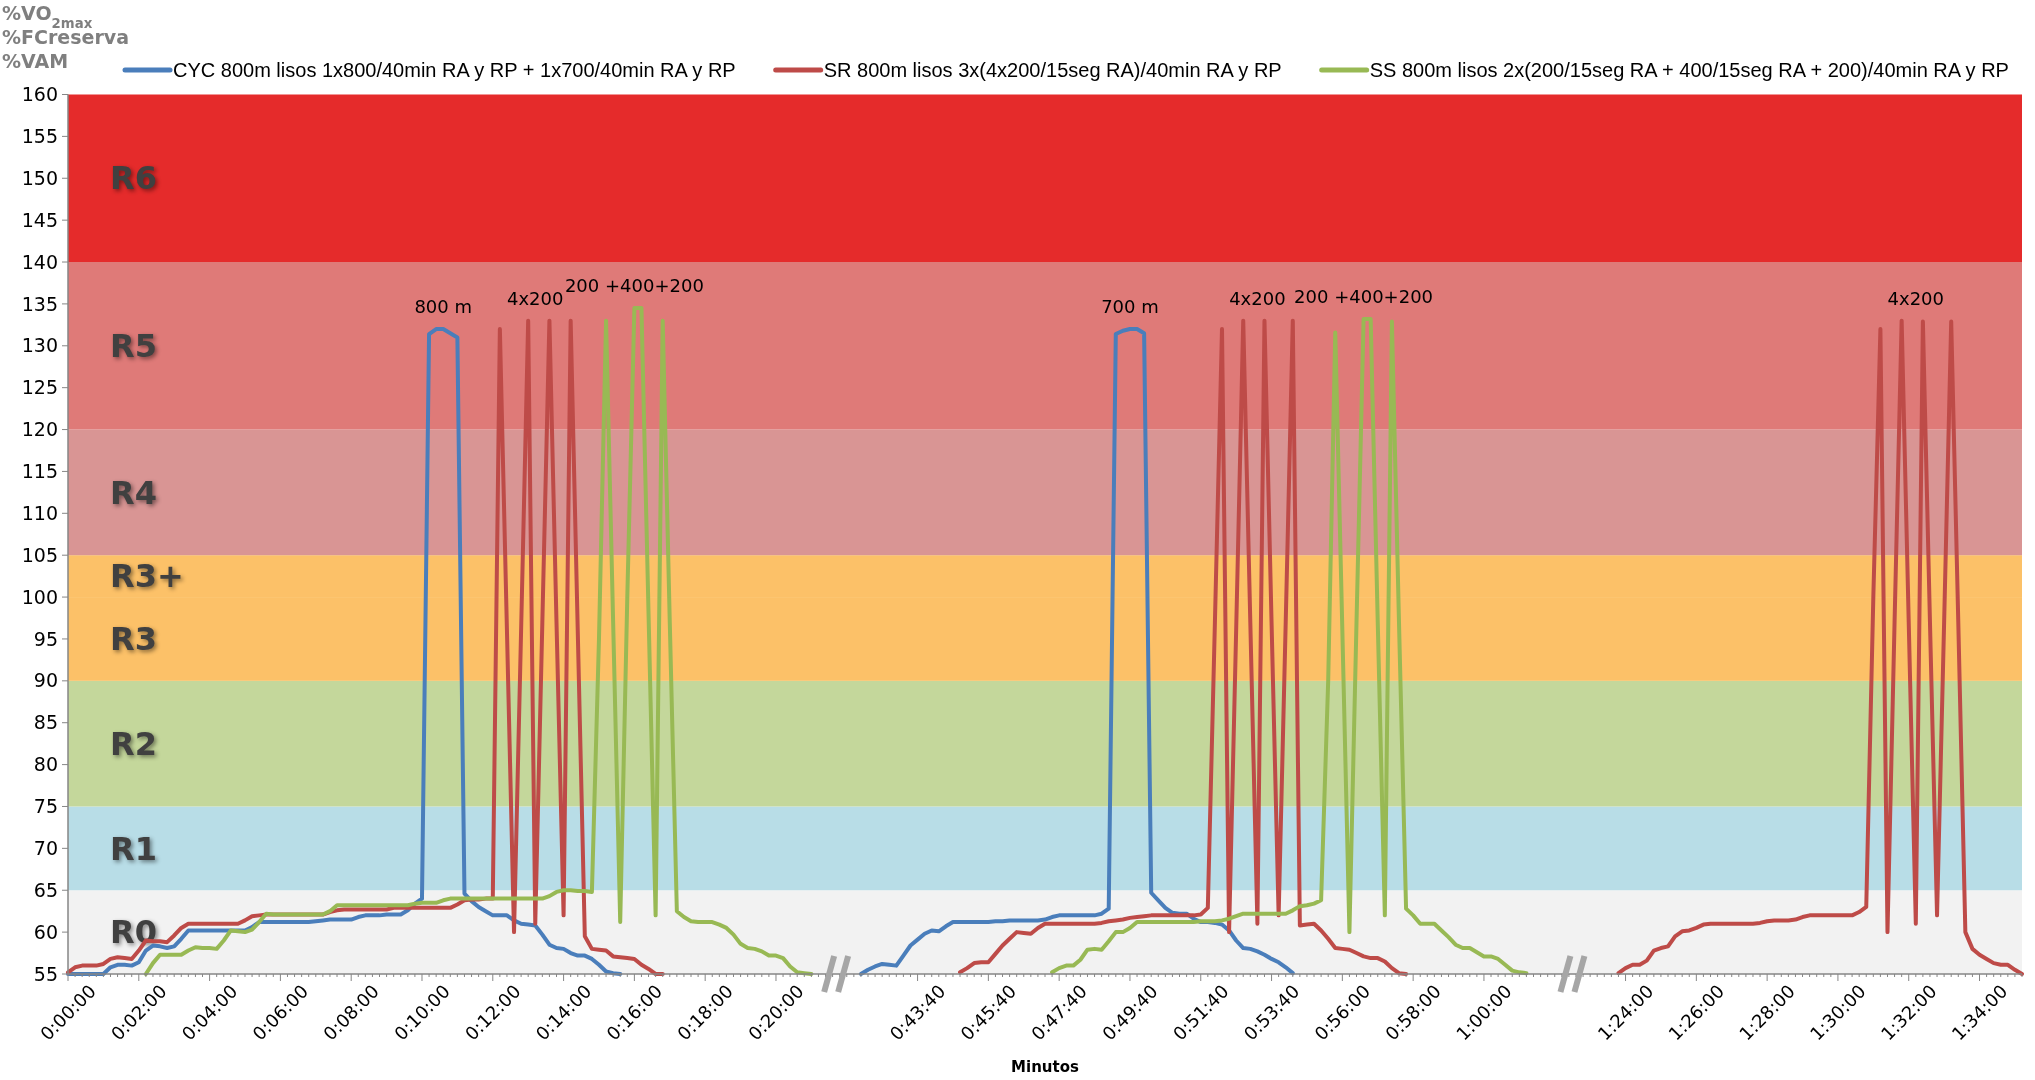  What do you see at coordinates (45, 764) in the screenshot?
I see `y-tick-label: 80` at bounding box center [45, 764].